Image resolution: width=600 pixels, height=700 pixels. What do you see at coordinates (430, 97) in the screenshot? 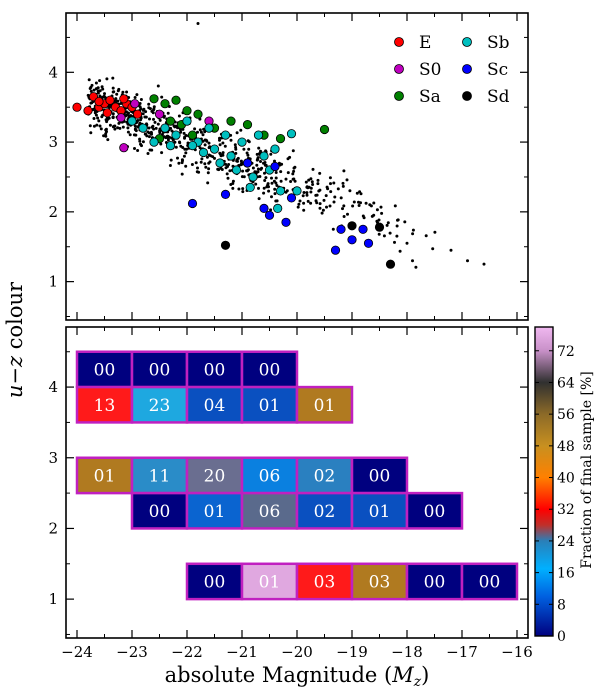
I see `legend-label-Sa: Sa` at bounding box center [430, 97].